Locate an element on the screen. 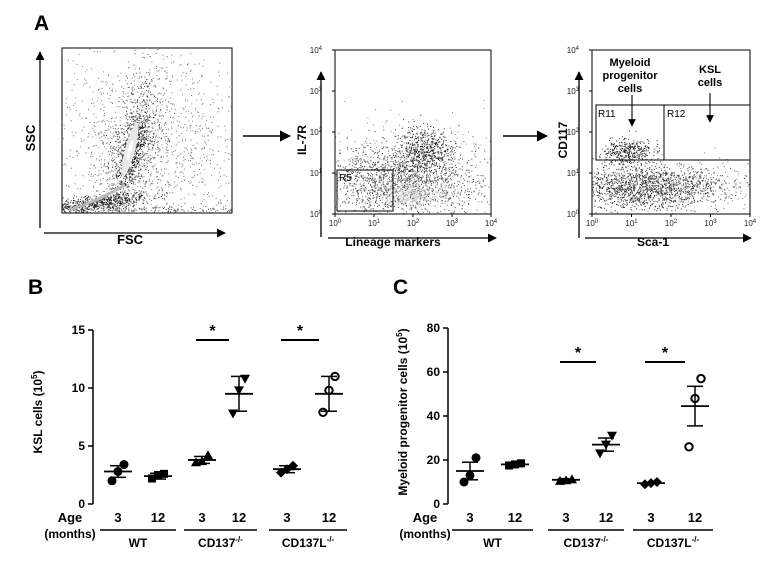  plot3-frame is located at coordinates (671, 132).